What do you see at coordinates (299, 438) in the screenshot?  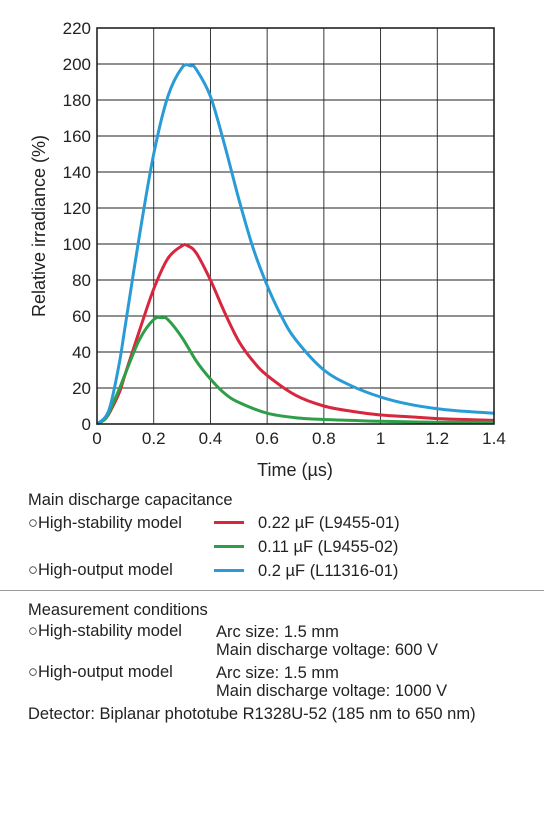 I see `x-tick-labels: 0 0.2 0.4 0.6 0.8 1 1.2 1.4` at bounding box center [299, 438].